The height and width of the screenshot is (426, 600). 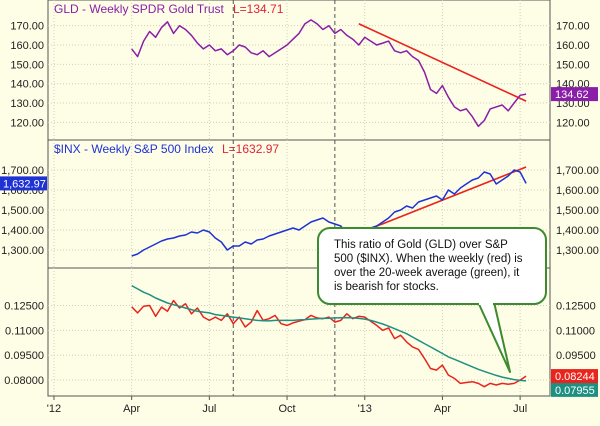 I want to click on gld-last-value-text: 134.62, so click(x=572, y=95).